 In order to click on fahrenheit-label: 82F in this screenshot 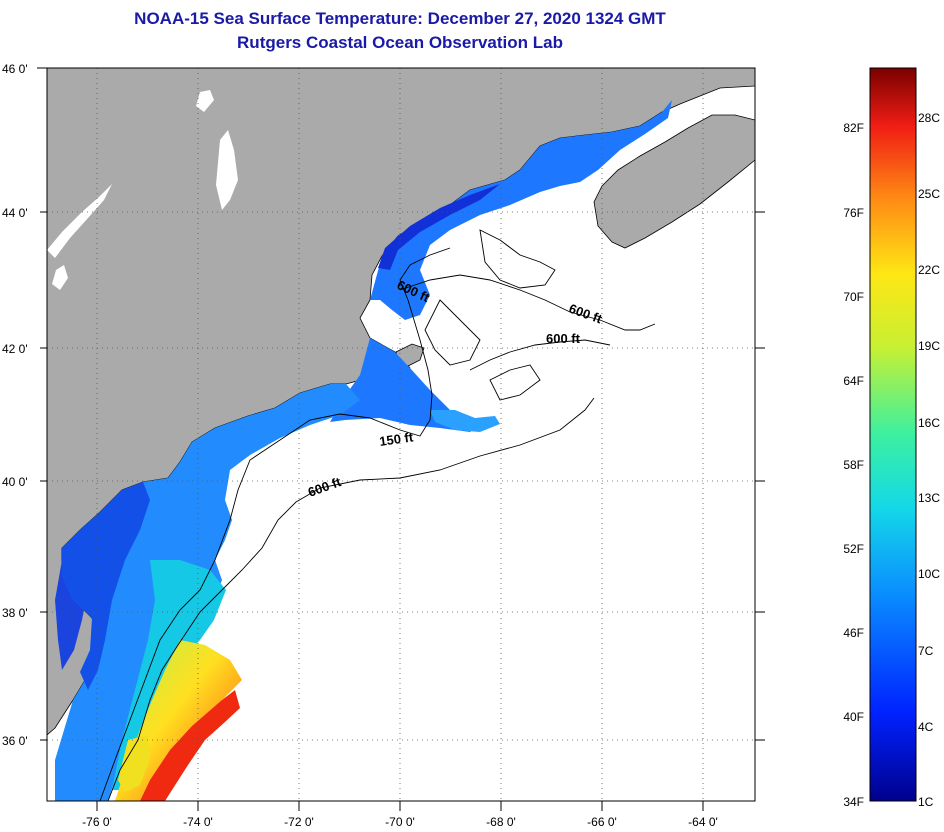, I will do `click(853, 128)`.